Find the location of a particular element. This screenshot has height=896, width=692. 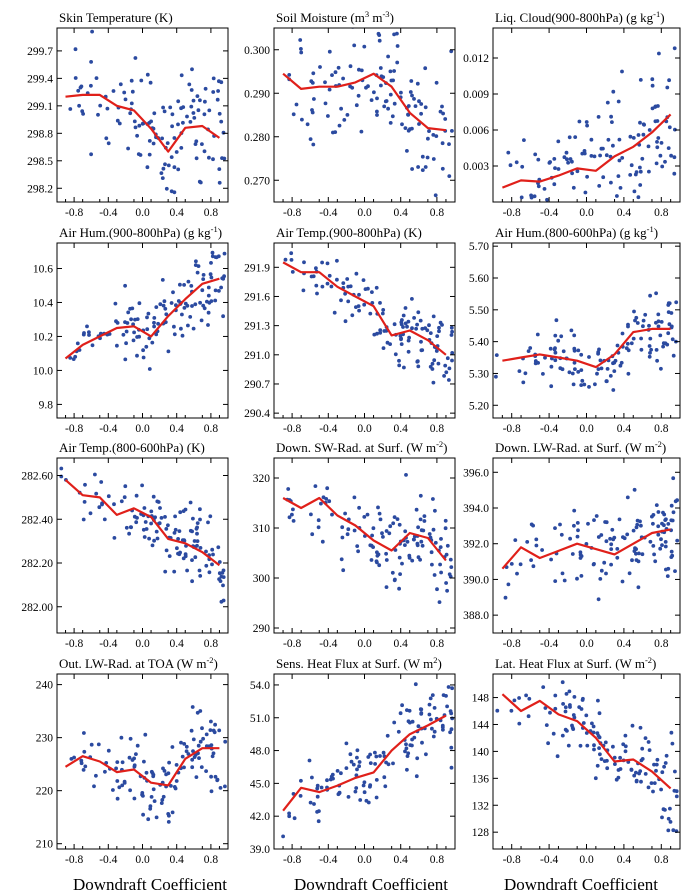

title-superscript: -1 is located at coordinates (650, 229).